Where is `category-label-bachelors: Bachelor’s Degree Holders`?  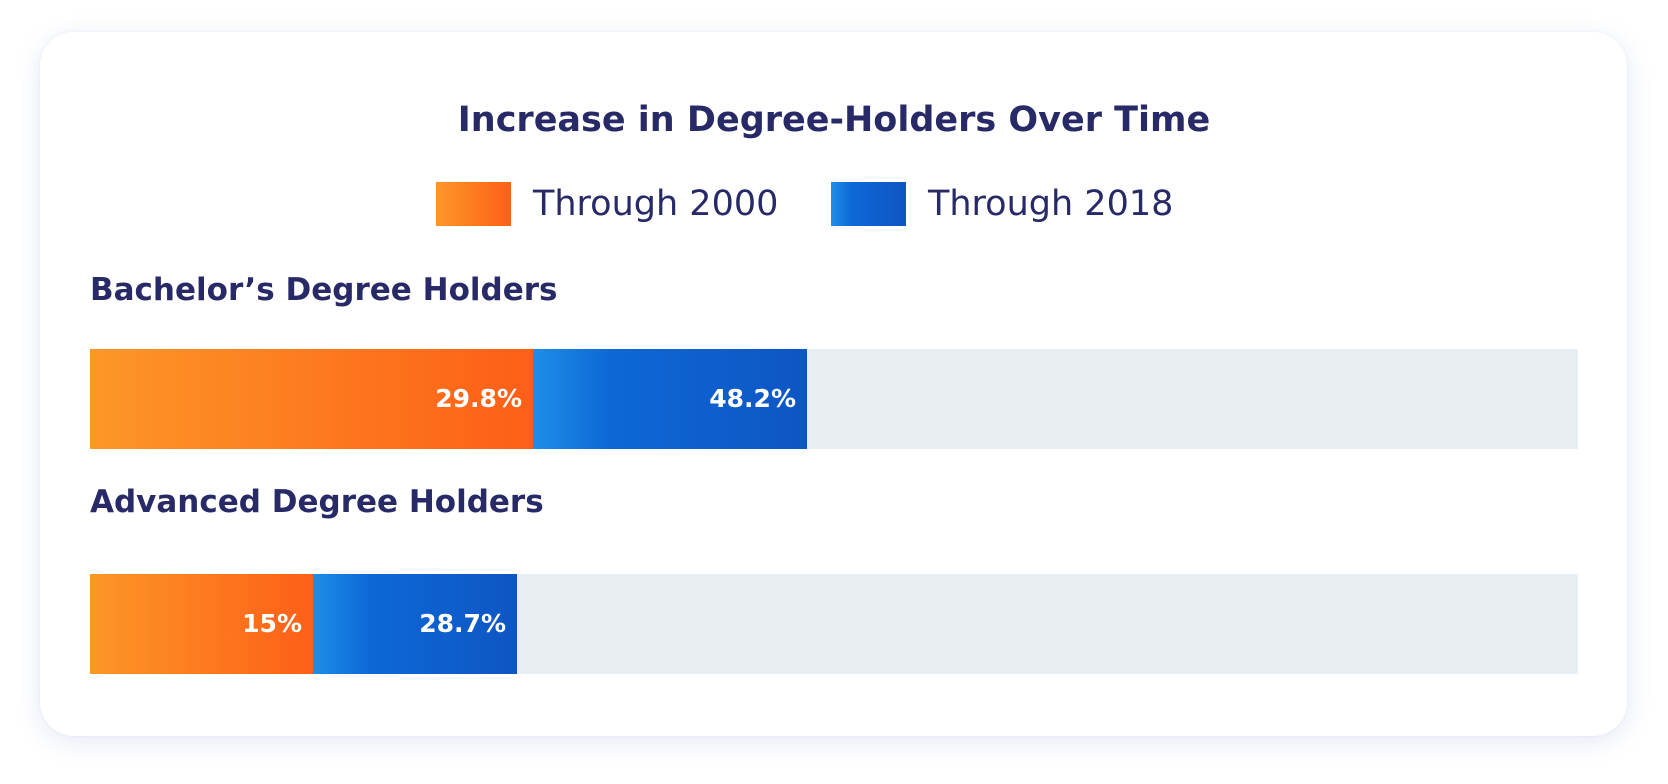
category-label-bachelors: Bachelor’s Degree Holders is located at coordinates (324, 290).